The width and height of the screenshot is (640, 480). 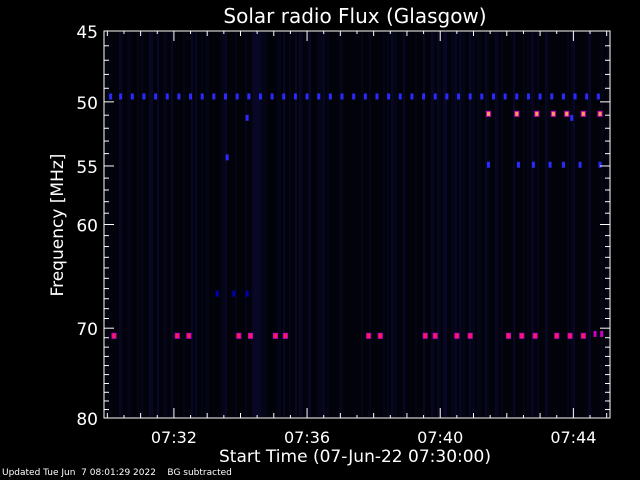 What do you see at coordinates (440, 437) in the screenshot?
I see `x-tick-label: 07:40` at bounding box center [440, 437].